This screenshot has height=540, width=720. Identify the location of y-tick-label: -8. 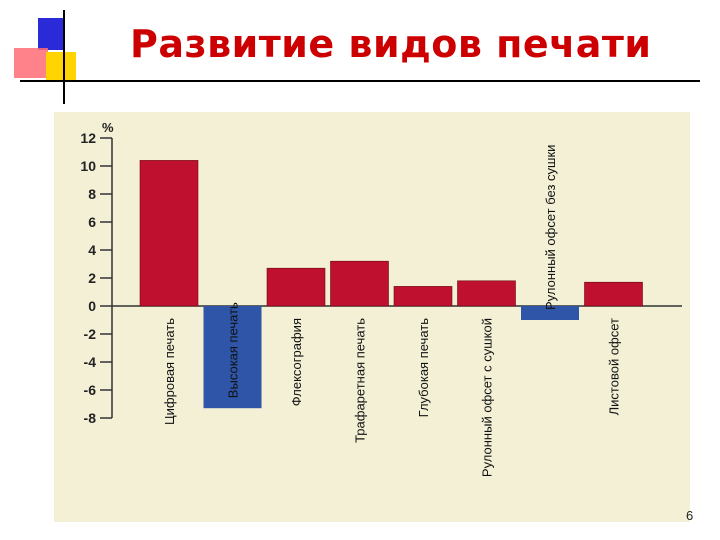
(90, 418).